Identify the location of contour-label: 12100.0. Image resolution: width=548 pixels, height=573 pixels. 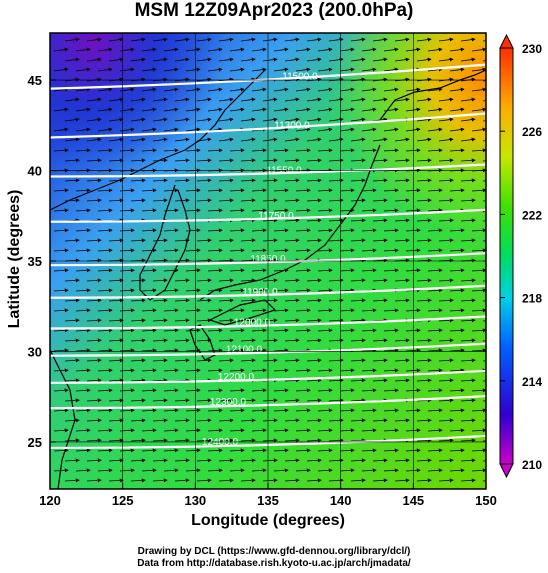
(244, 350).